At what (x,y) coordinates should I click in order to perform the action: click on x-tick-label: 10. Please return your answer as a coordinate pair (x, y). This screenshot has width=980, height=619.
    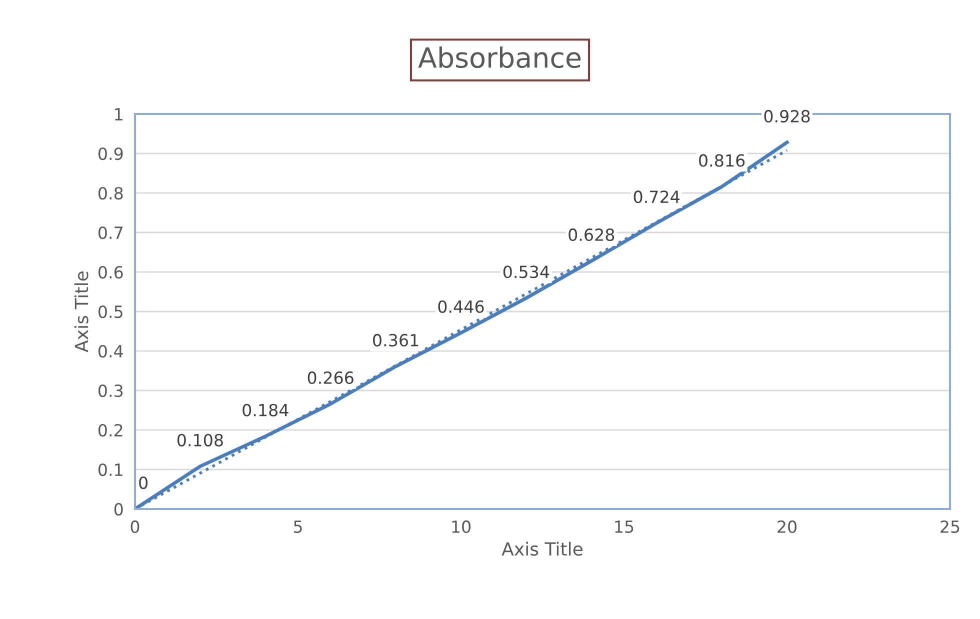
    Looking at the image, I should click on (461, 527).